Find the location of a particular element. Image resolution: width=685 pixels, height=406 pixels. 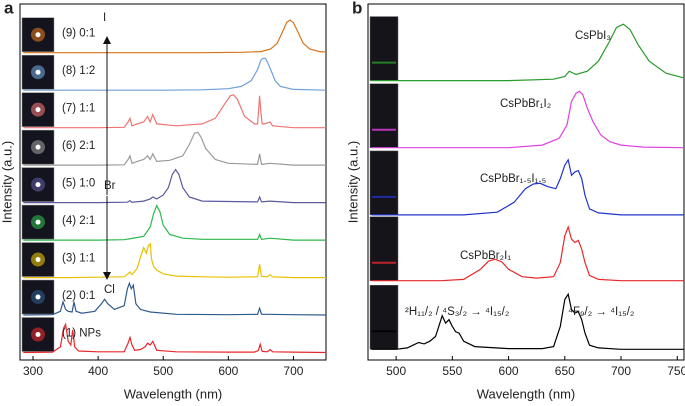

series-label: (5) 1:0 is located at coordinates (78, 184).